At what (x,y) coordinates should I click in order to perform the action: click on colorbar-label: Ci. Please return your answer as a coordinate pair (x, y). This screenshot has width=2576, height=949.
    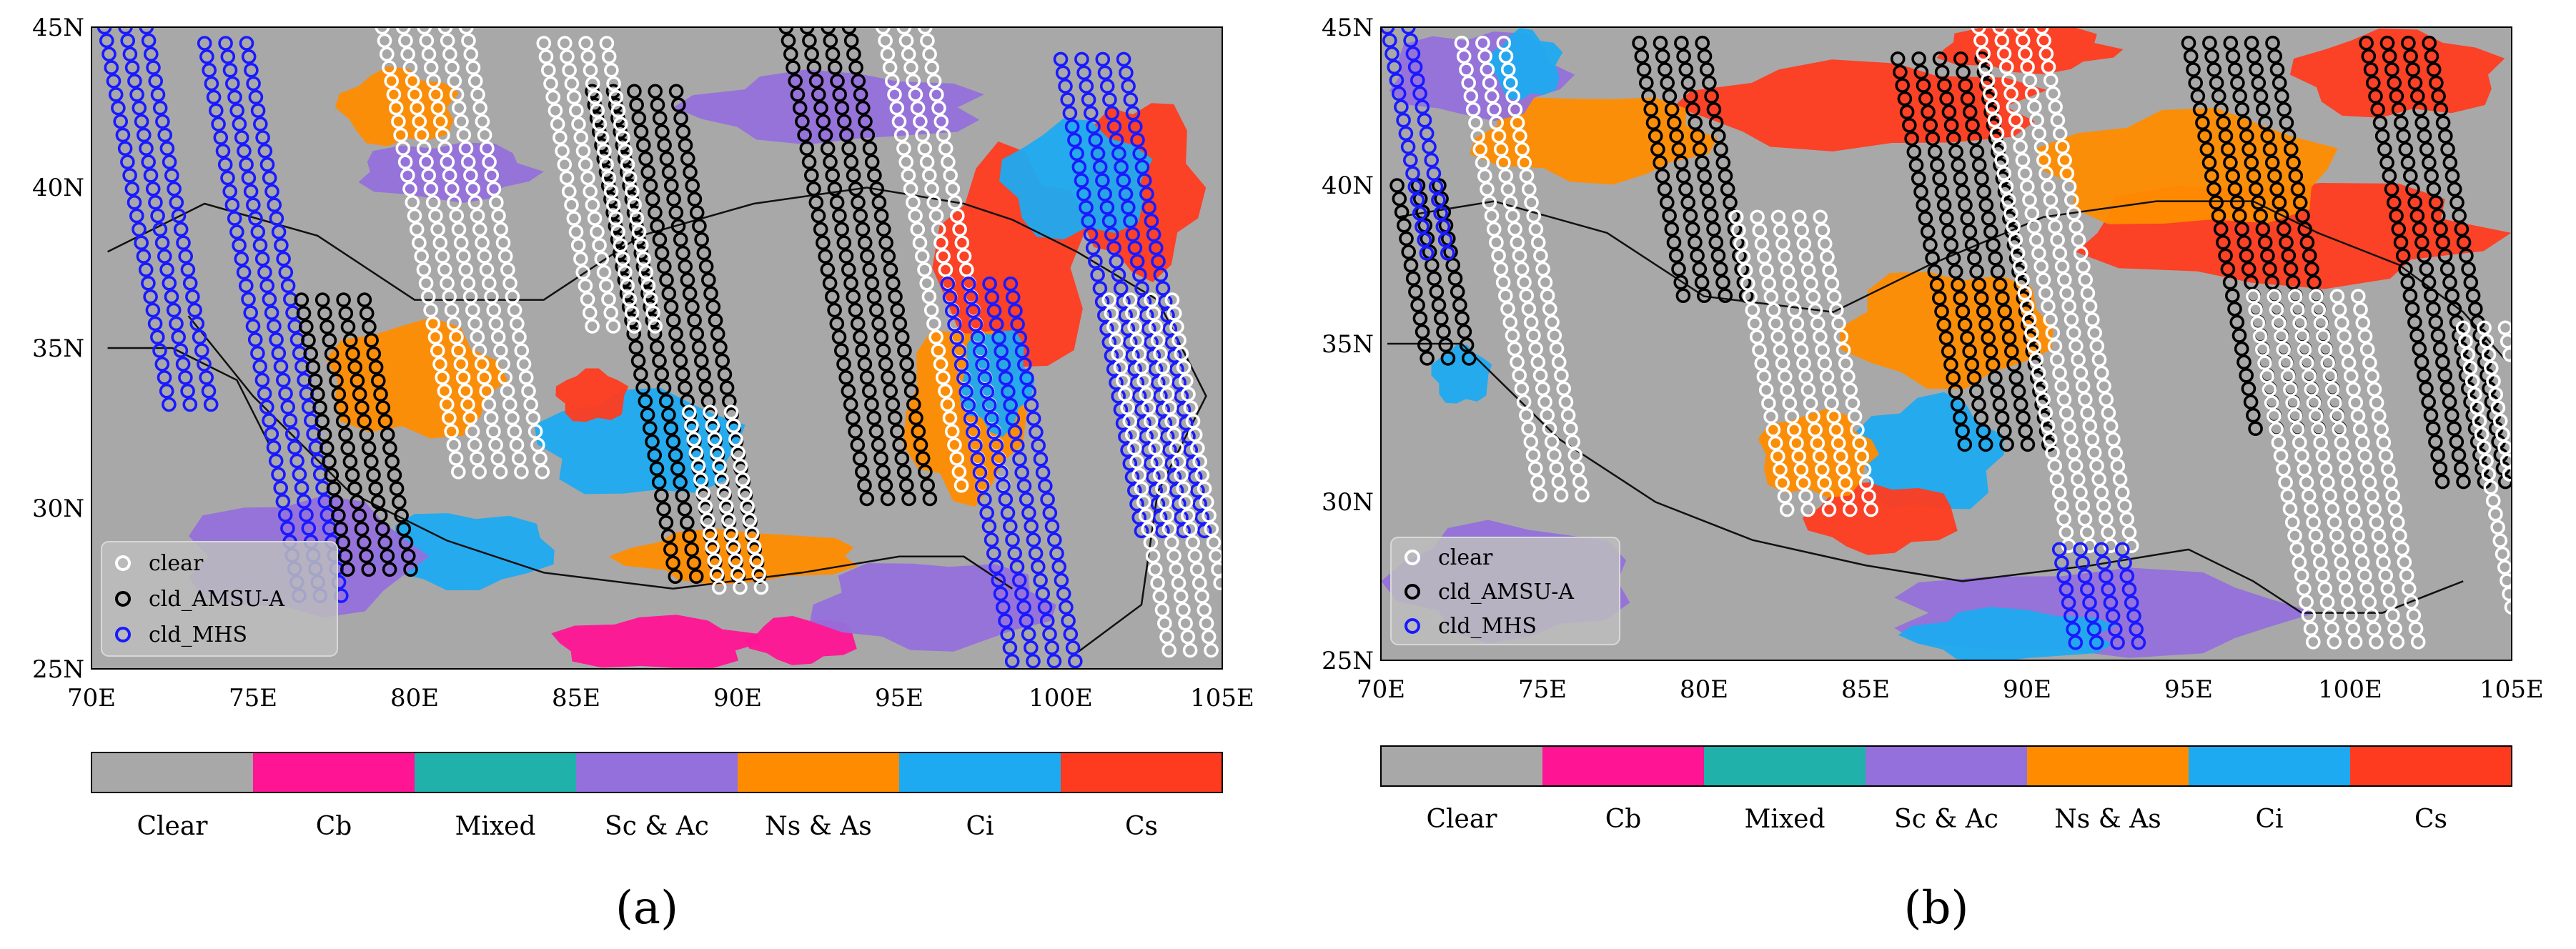
    Looking at the image, I should click on (2269, 819).